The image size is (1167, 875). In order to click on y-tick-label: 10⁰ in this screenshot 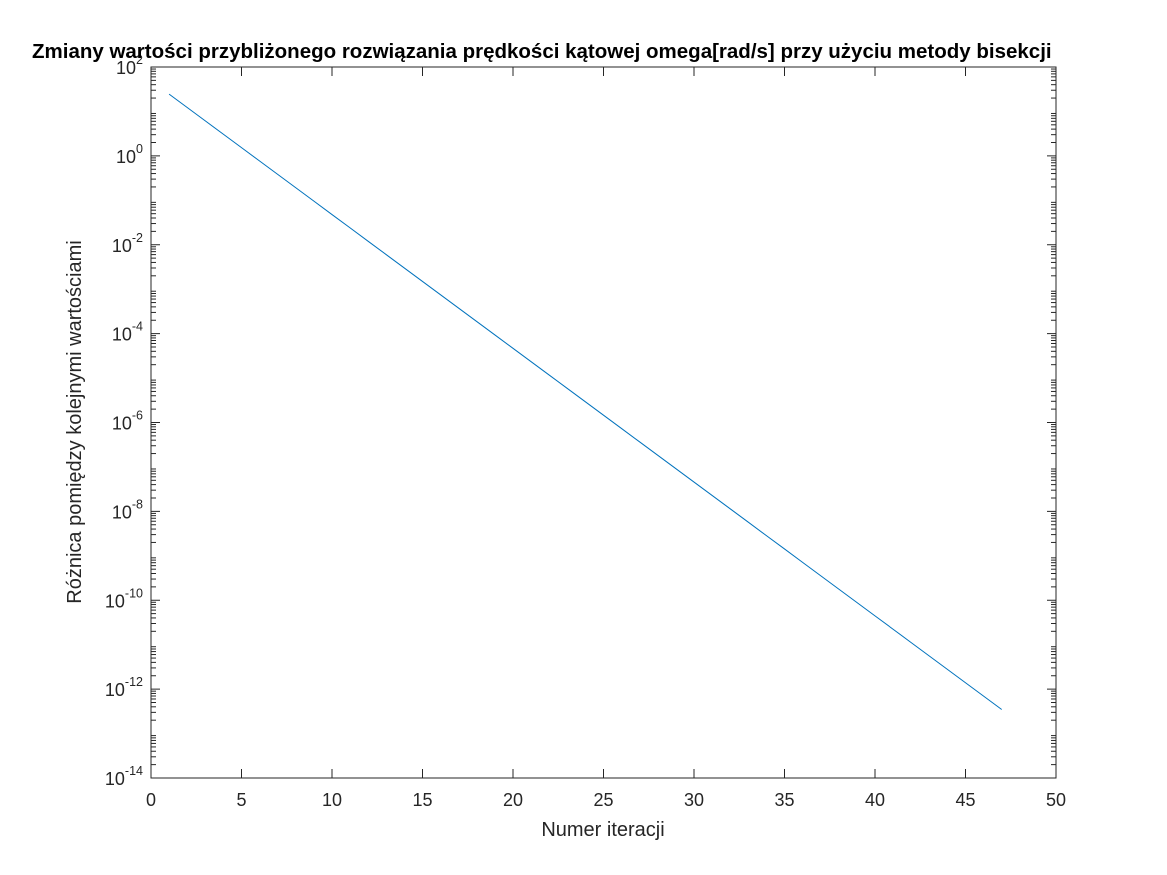, I will do `click(129, 154)`.